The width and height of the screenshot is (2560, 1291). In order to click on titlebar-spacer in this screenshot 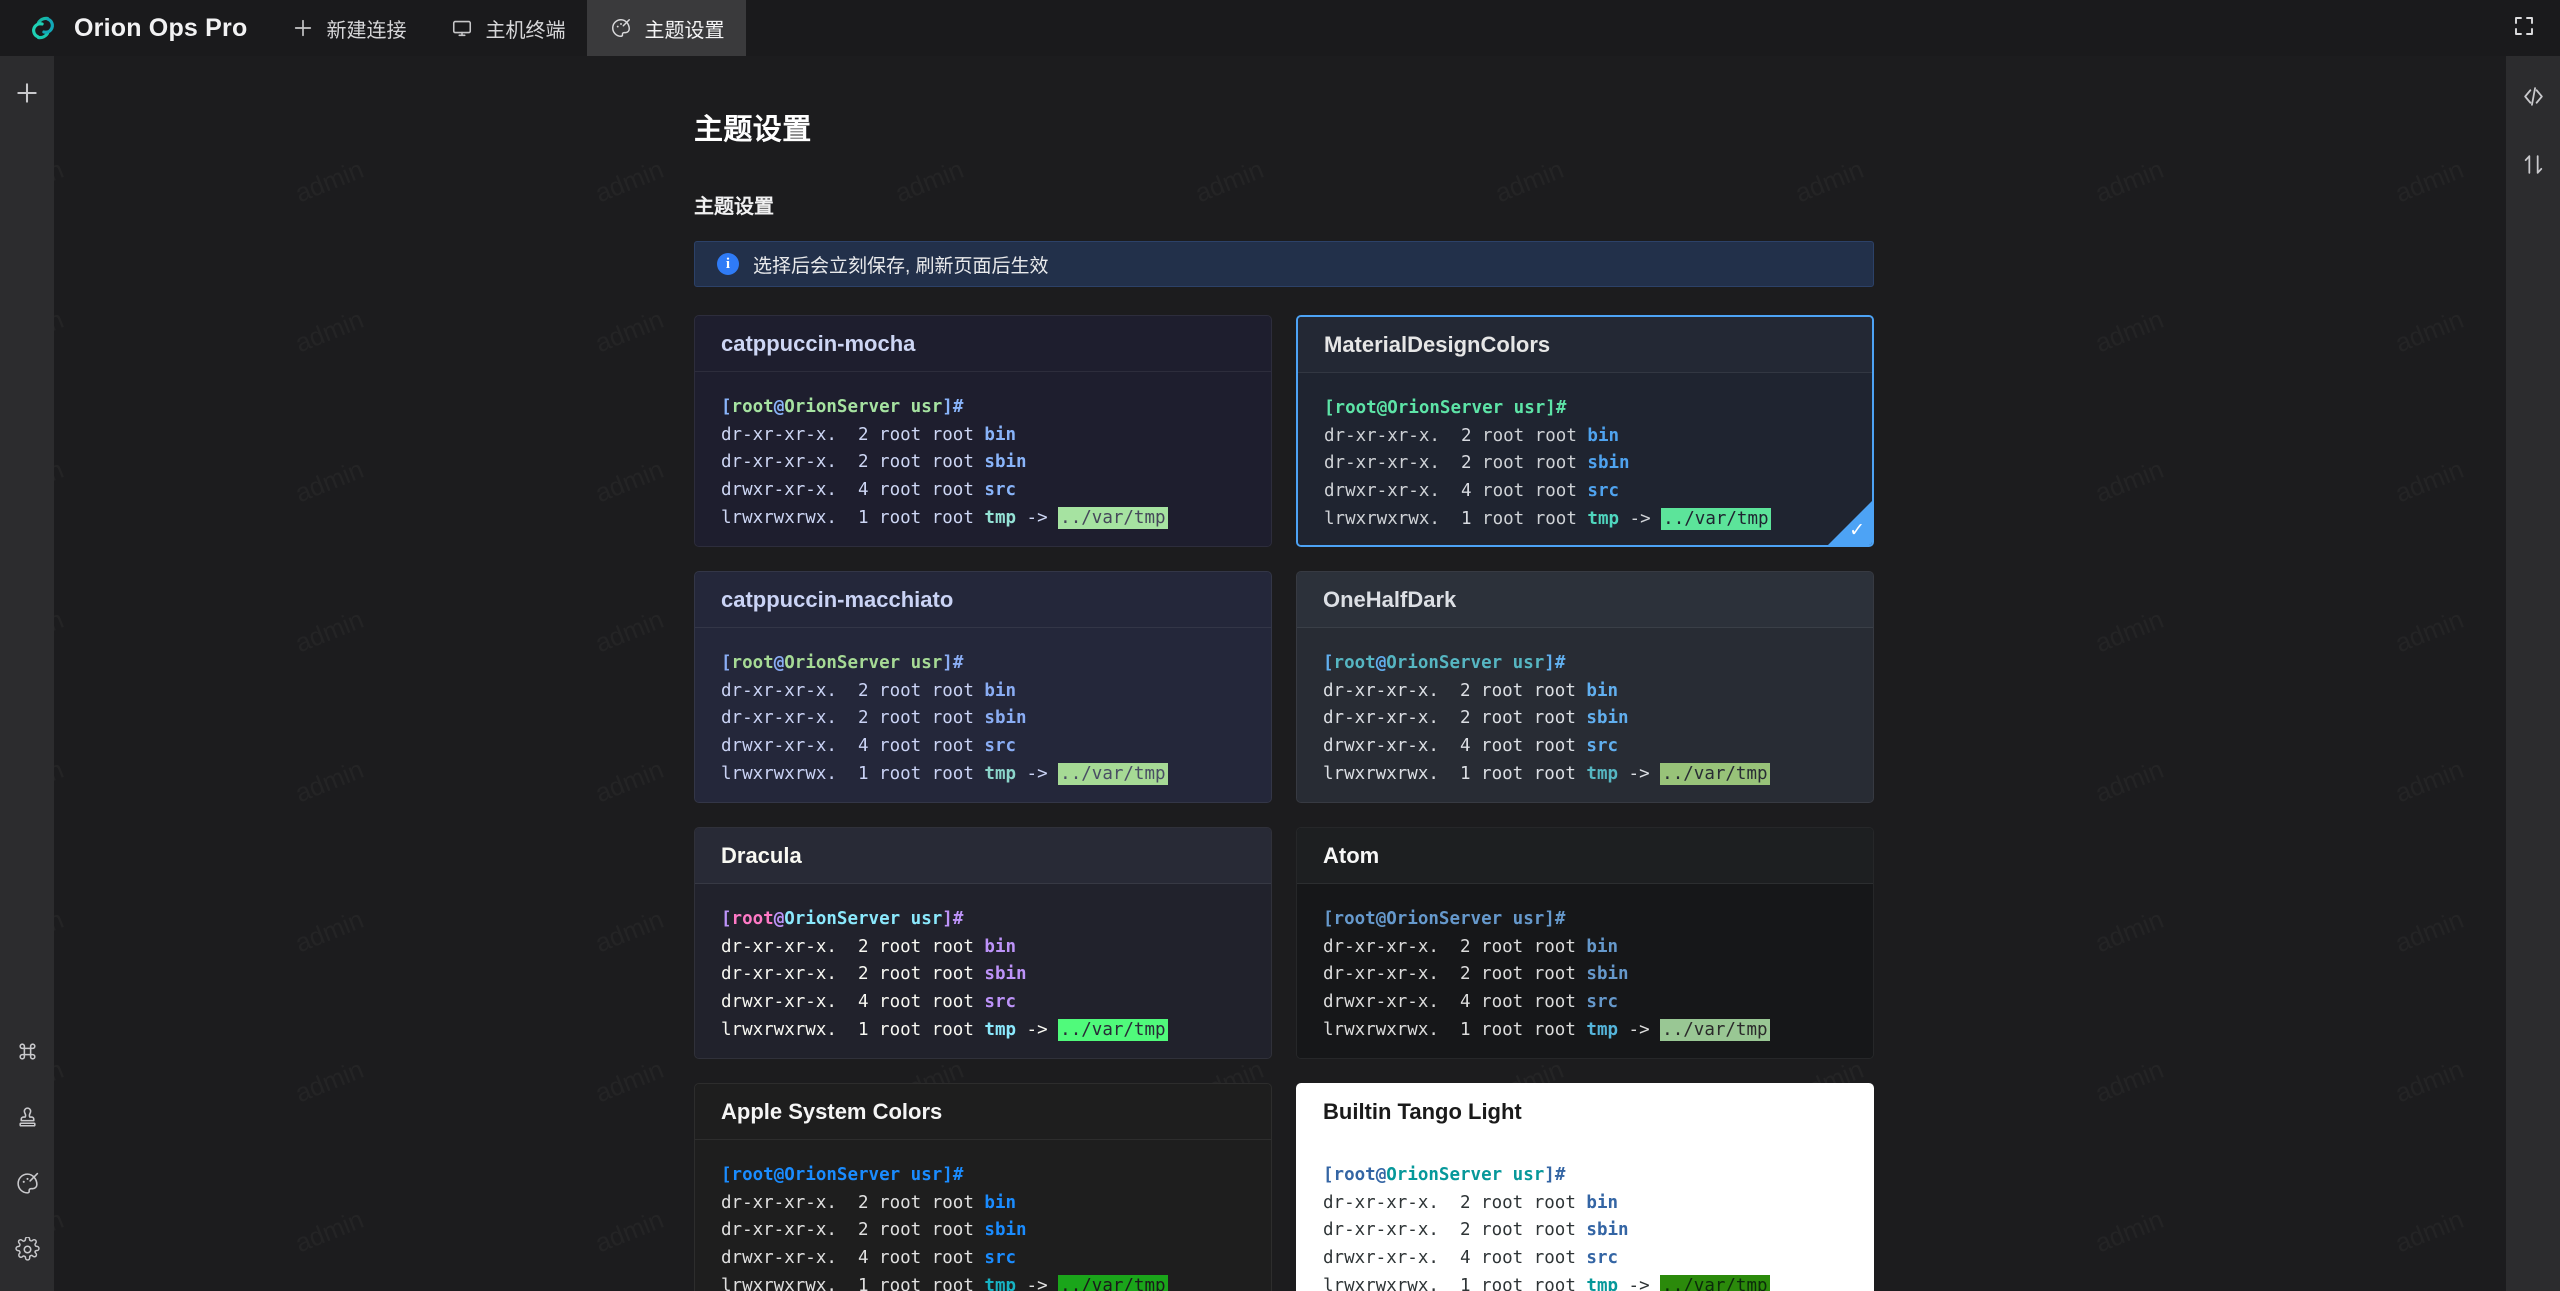, I will do `click(1617, 28)`.